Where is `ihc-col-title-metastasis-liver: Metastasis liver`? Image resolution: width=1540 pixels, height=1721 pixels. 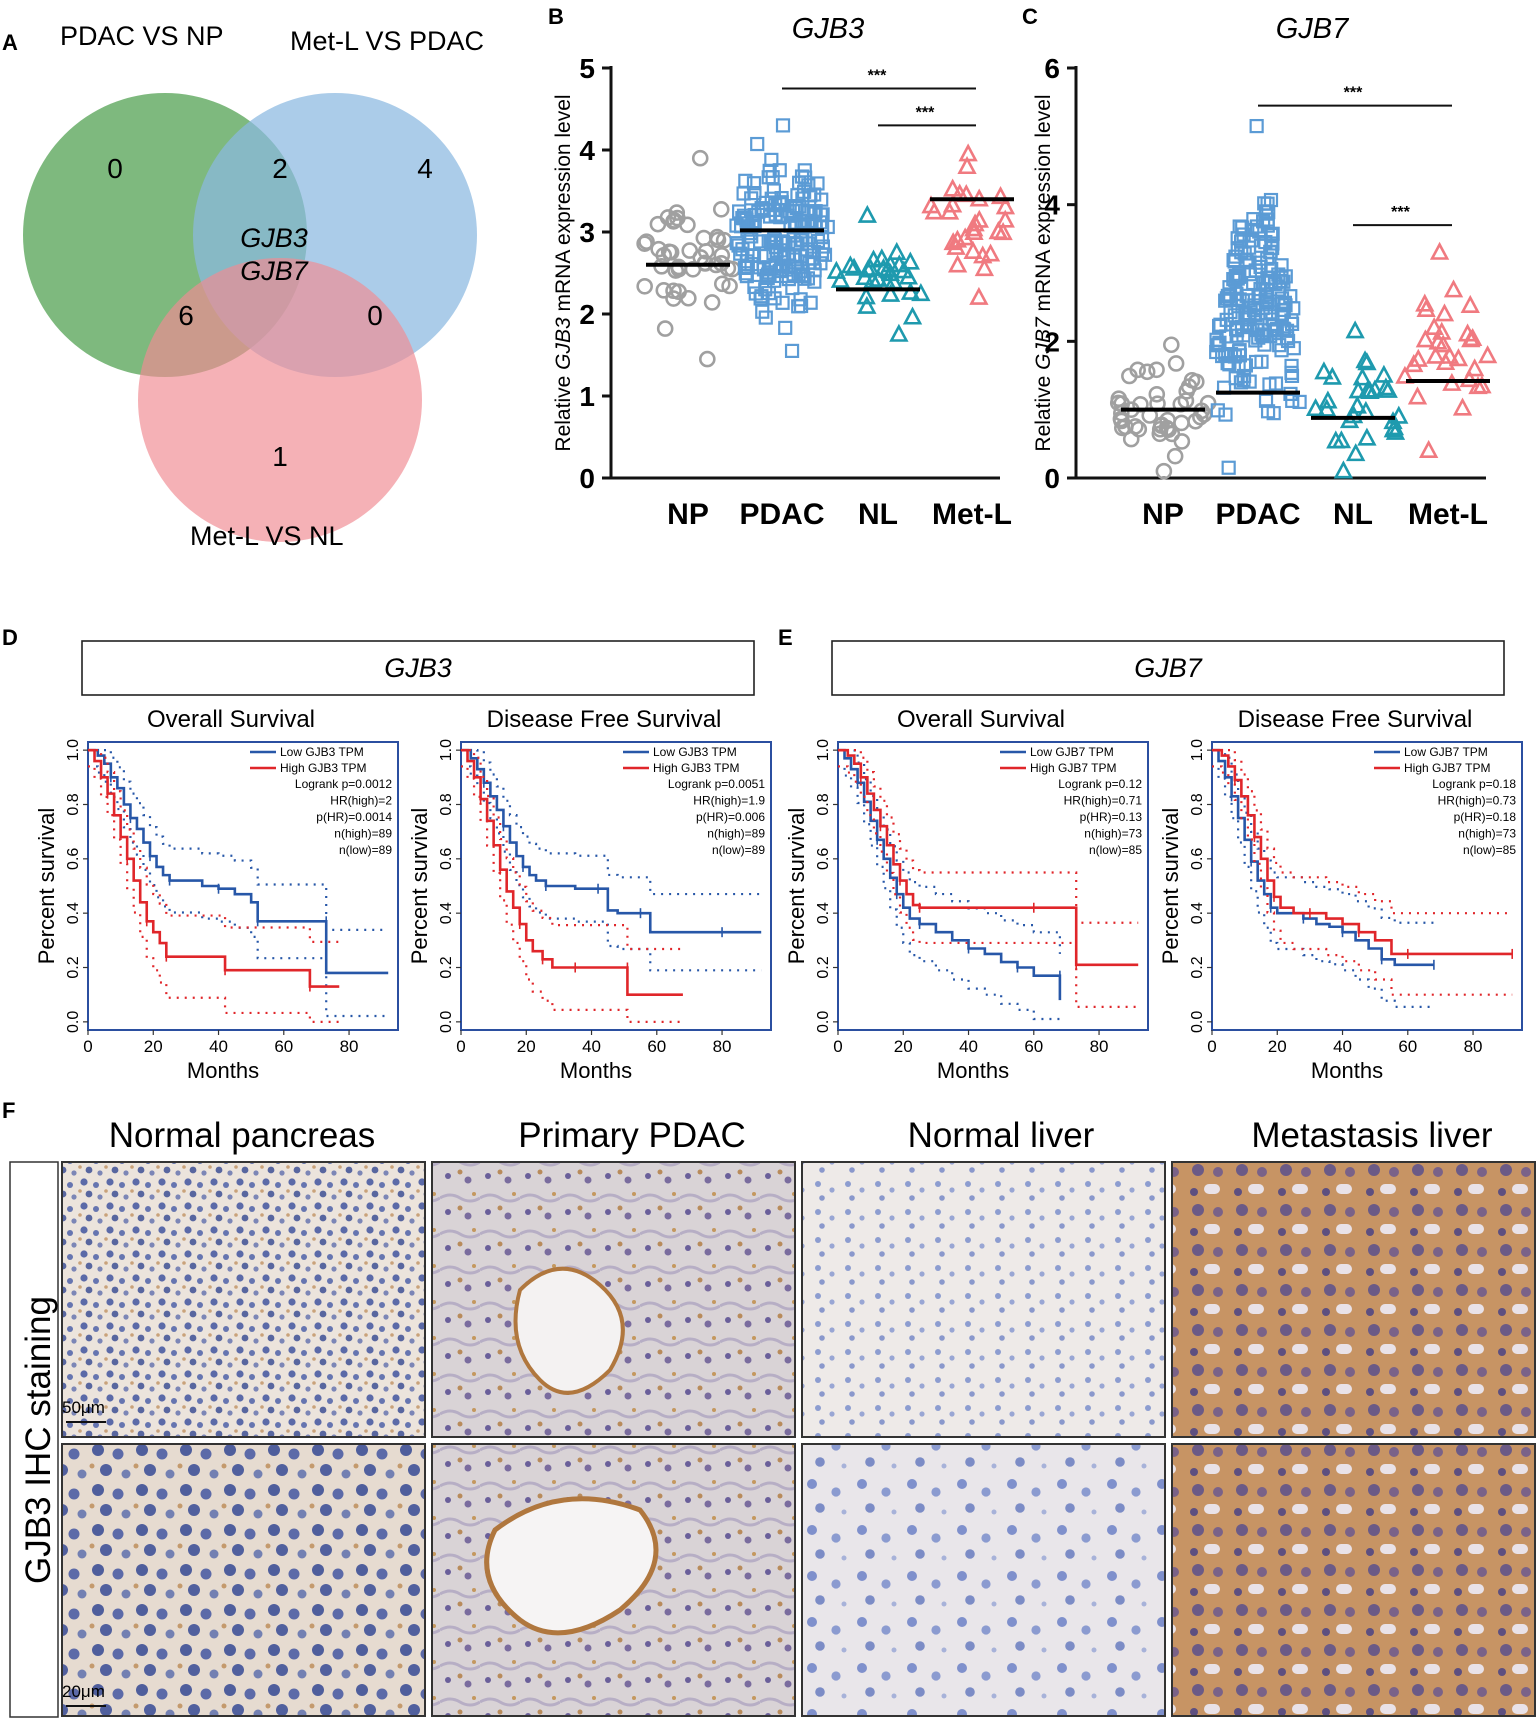 ihc-col-title-metastasis-liver: Metastasis liver is located at coordinates (1372, 1135).